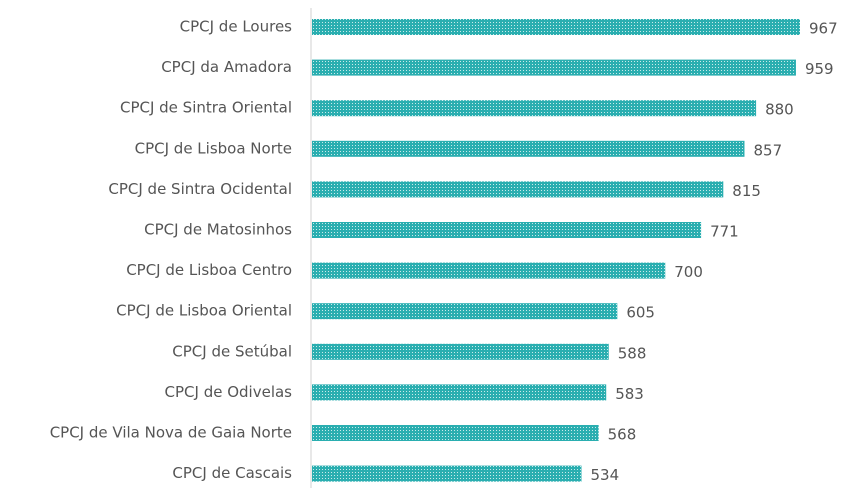  What do you see at coordinates (632, 353) in the screenshot?
I see `value-label: 588` at bounding box center [632, 353].